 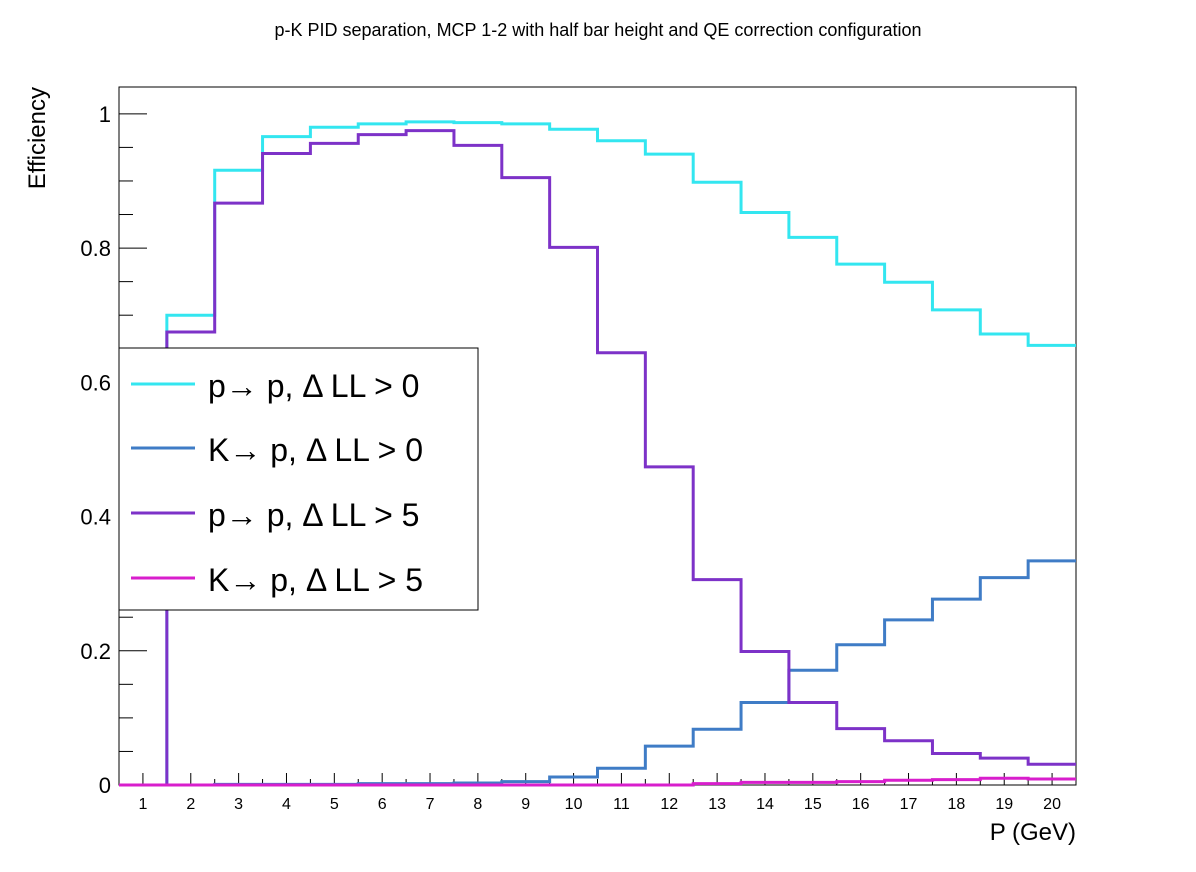 What do you see at coordinates (669, 804) in the screenshot?
I see `x-tick-label: 12` at bounding box center [669, 804].